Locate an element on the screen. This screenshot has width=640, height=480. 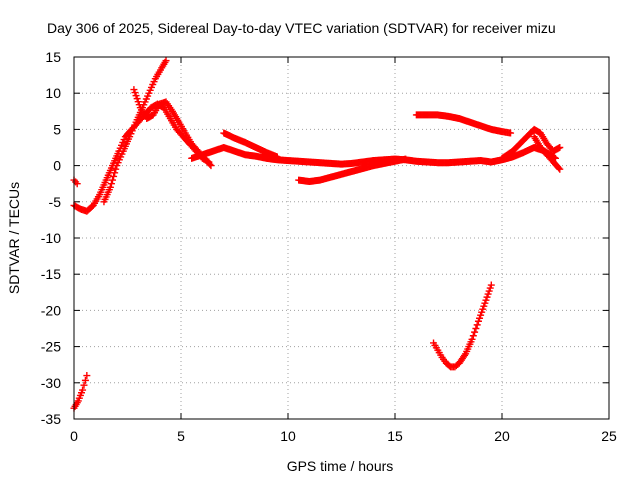
y-tick-label: 10 is located at coordinates (53, 93).